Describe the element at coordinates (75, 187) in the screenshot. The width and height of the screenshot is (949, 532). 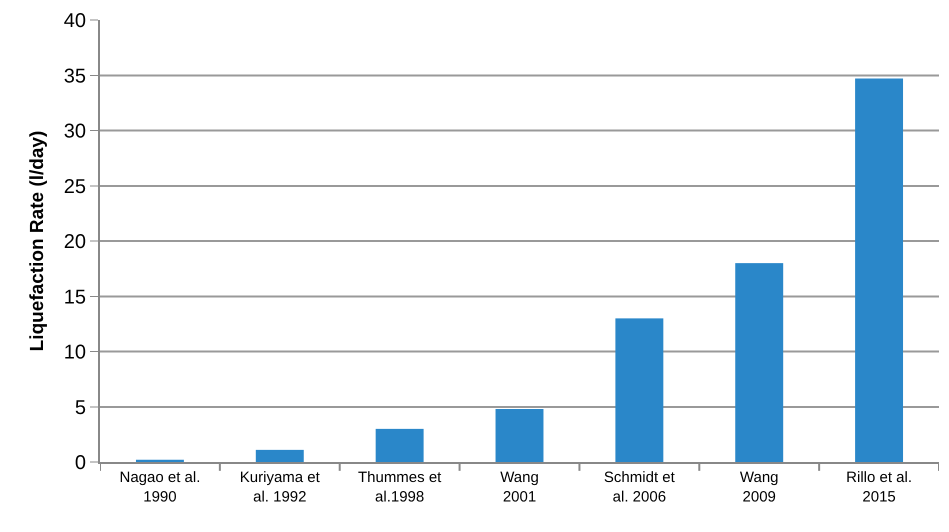
I see `y-tick-label: 25` at that location.